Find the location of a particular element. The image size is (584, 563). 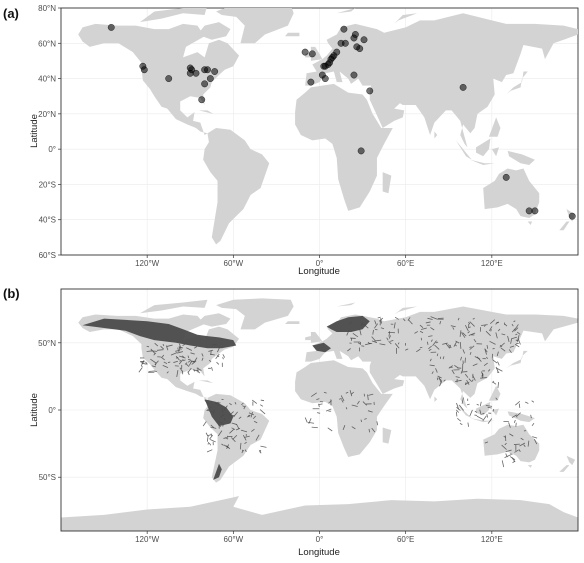

x-tick-label: 60°E is located at coordinates (405, 539).